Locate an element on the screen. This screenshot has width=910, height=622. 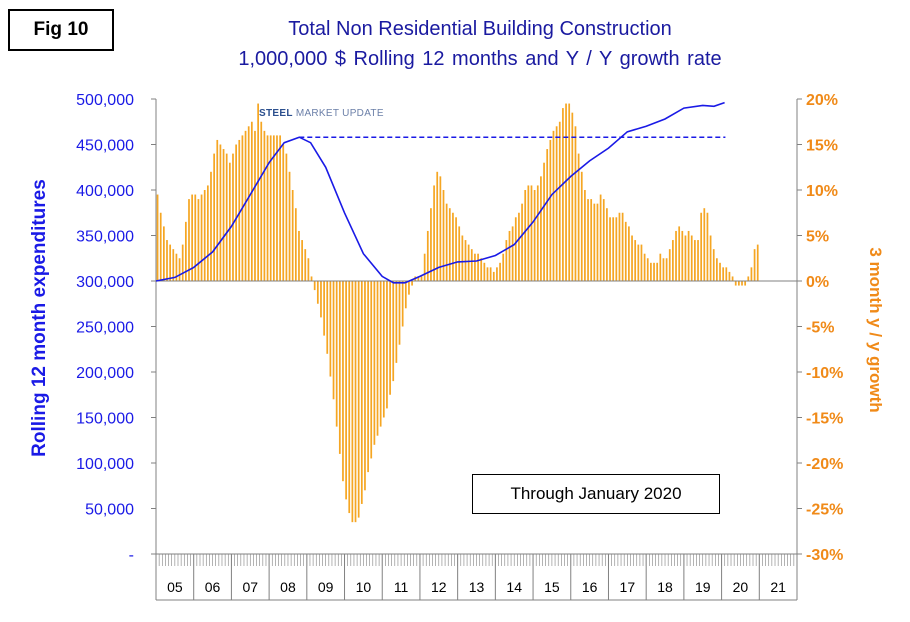
right-tick-label: 0% is located at coordinates (817, 282).